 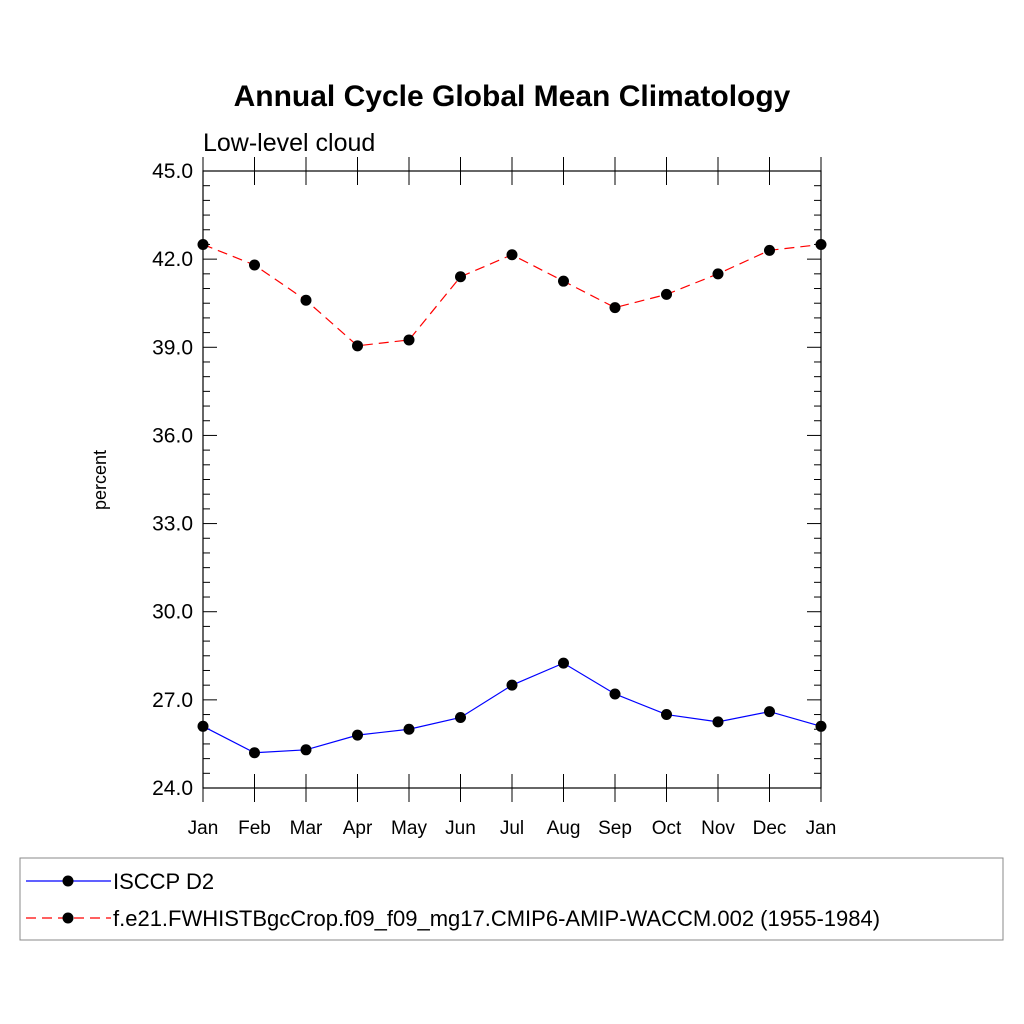 I want to click on y-tick-label: 45.0, so click(x=172, y=171).